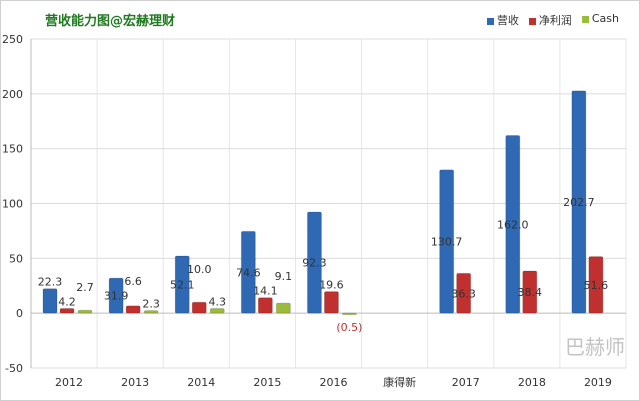 Image resolution: width=640 pixels, height=401 pixels. What do you see at coordinates (69, 382) in the screenshot?
I see `x-tick-label: 2012` at bounding box center [69, 382].